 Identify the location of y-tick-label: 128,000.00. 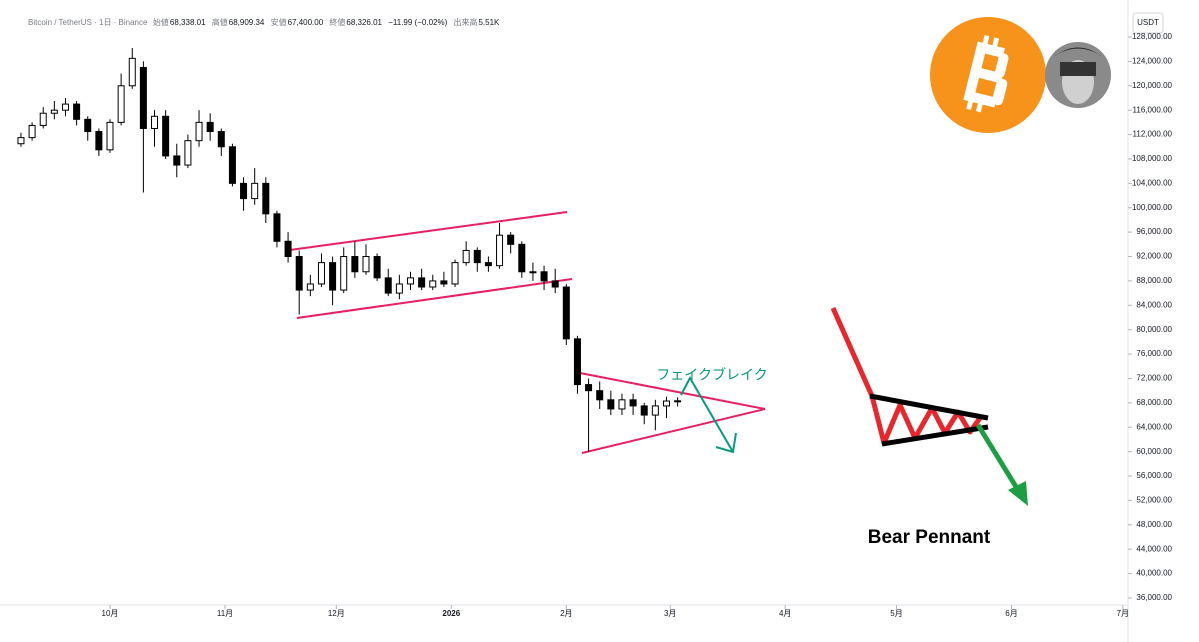
(1152, 36).